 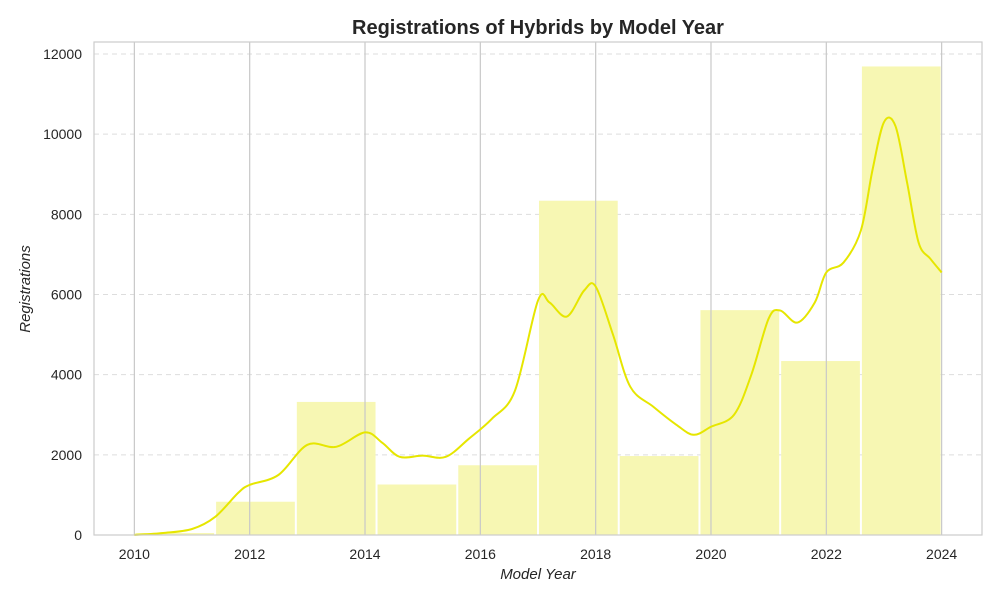 I want to click on x-tick-label: 2010, so click(x=134, y=554).